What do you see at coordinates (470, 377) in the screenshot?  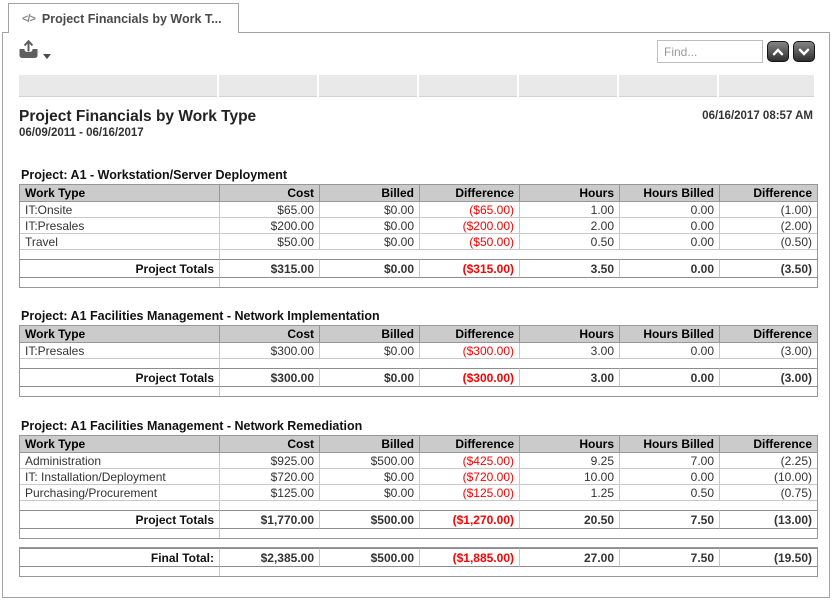 I see `totals-cell: ($300.00)` at bounding box center [470, 377].